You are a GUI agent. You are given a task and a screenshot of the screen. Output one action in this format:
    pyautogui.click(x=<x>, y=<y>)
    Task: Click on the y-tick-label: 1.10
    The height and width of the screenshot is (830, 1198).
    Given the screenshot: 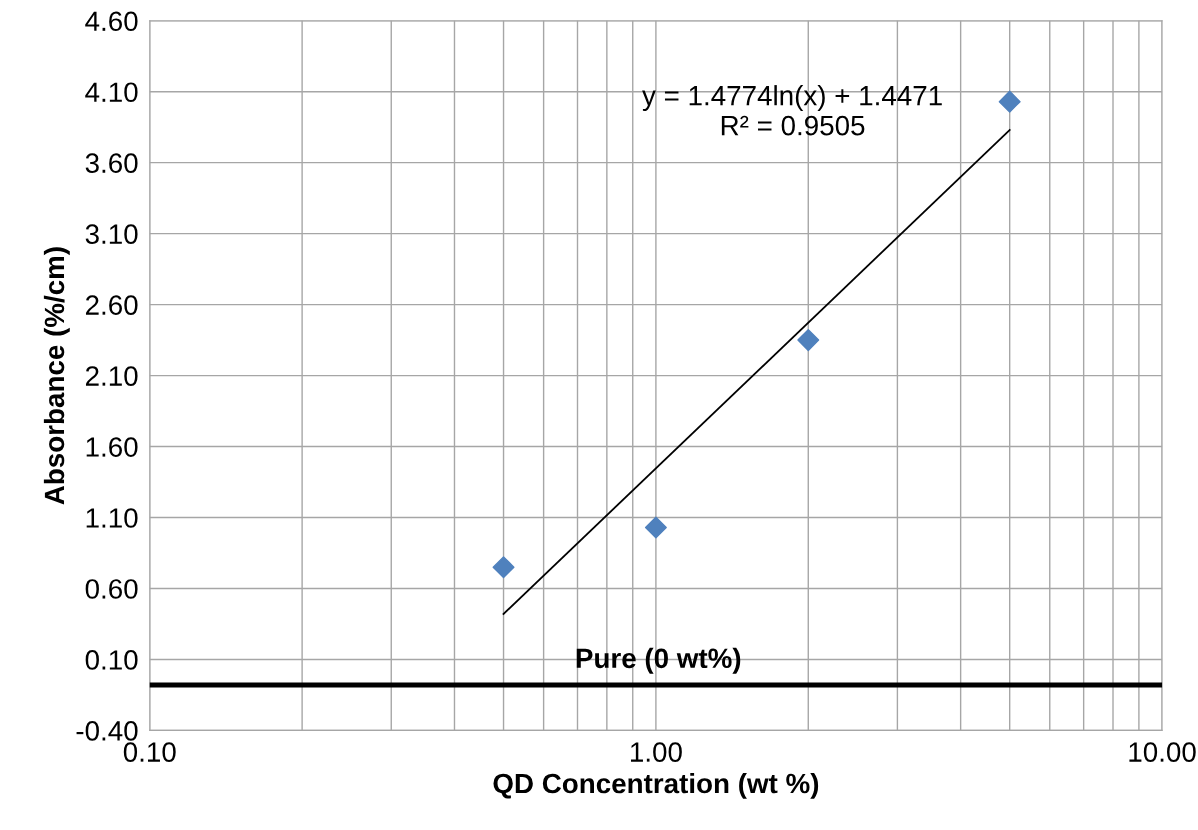 What is the action you would take?
    pyautogui.click(x=112, y=518)
    